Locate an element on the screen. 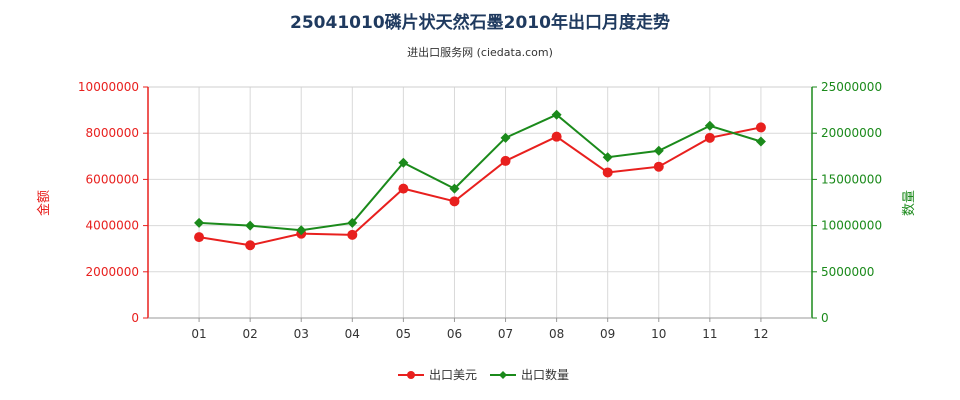 The image size is (960, 400). left-tick-label: 10000000 is located at coordinates (108, 87).